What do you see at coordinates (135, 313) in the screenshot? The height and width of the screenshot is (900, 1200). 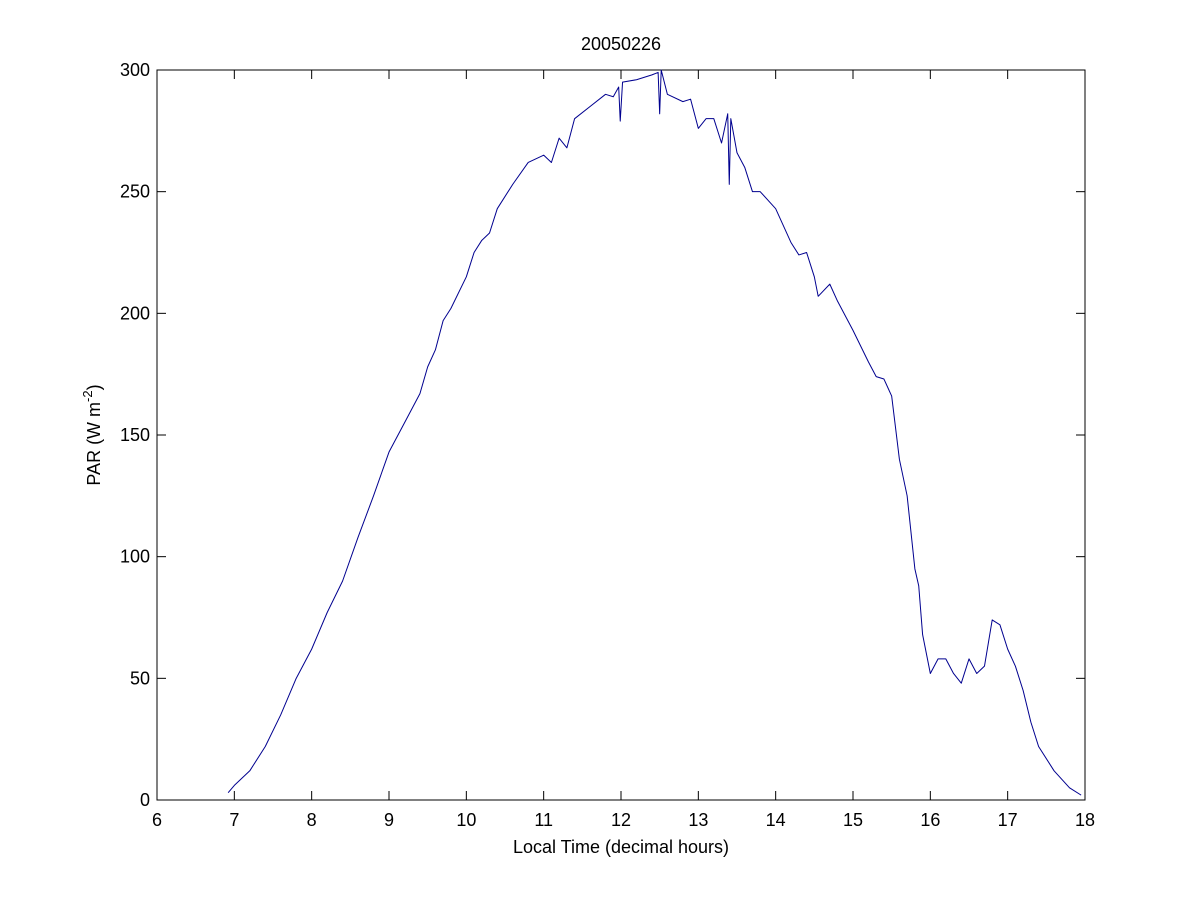 I see `y-tick-label: 200` at bounding box center [135, 313].